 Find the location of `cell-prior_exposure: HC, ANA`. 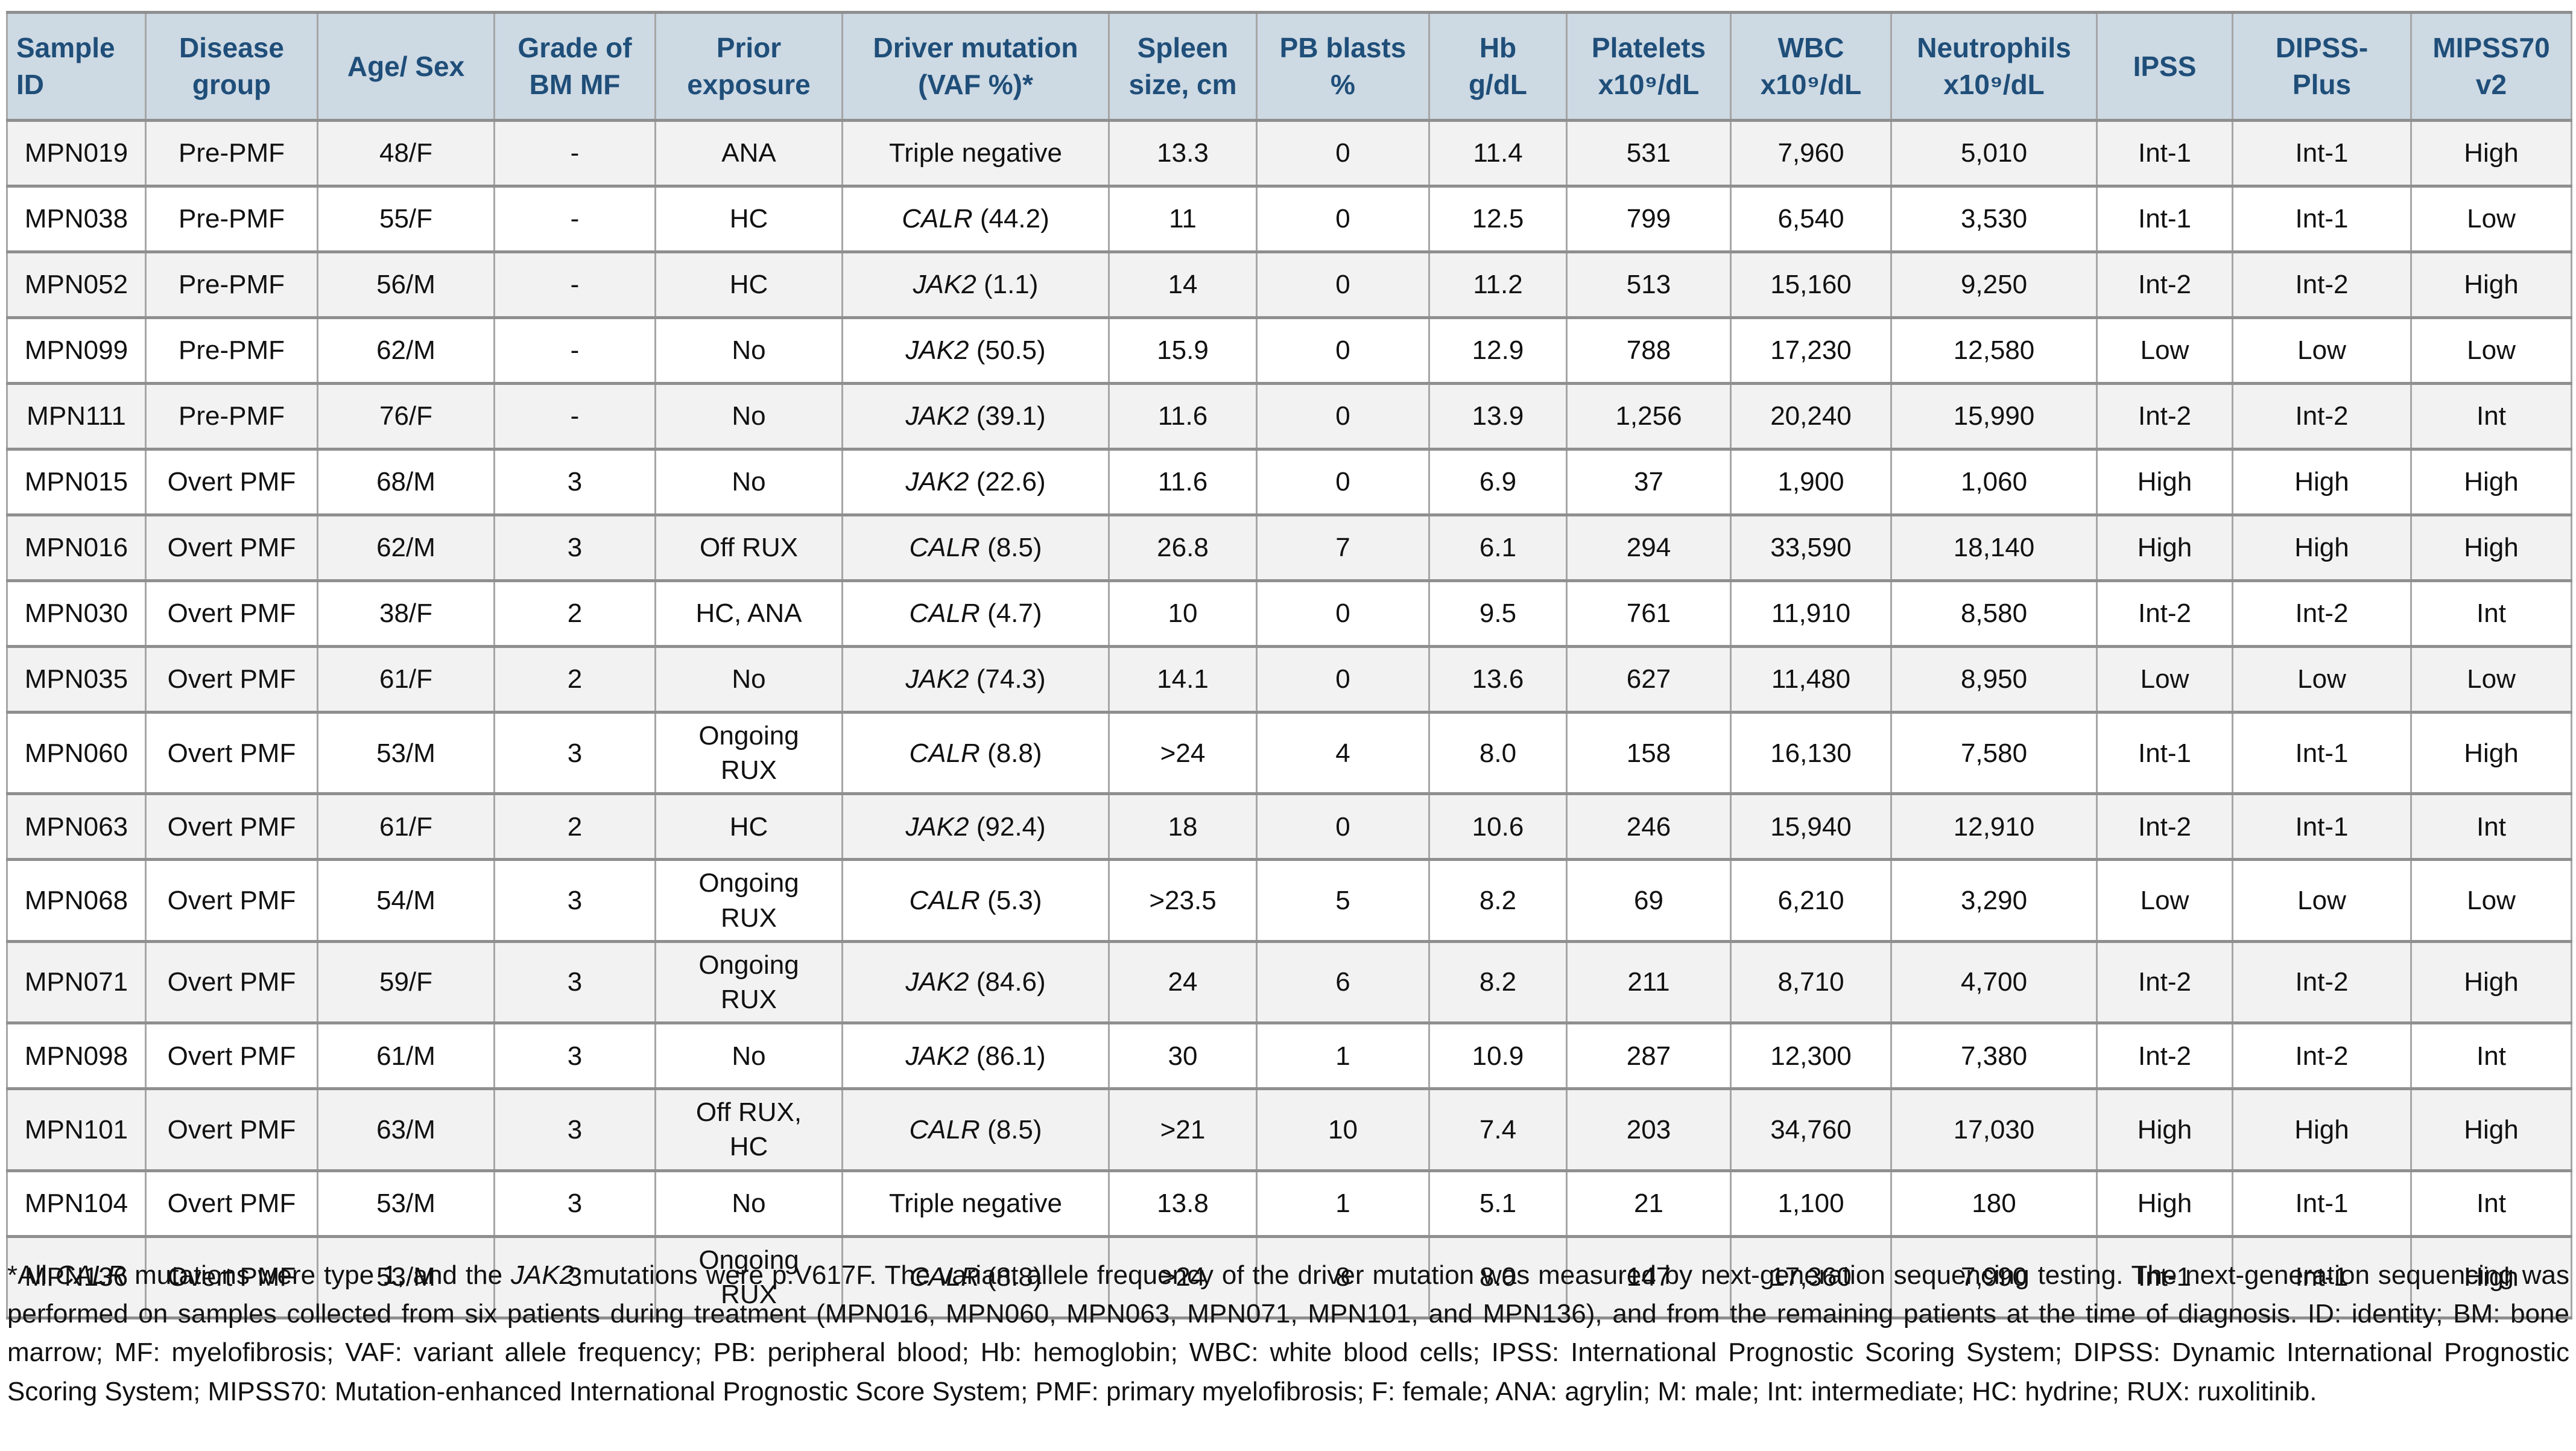

cell-prior_exposure: HC, ANA is located at coordinates (748, 613).